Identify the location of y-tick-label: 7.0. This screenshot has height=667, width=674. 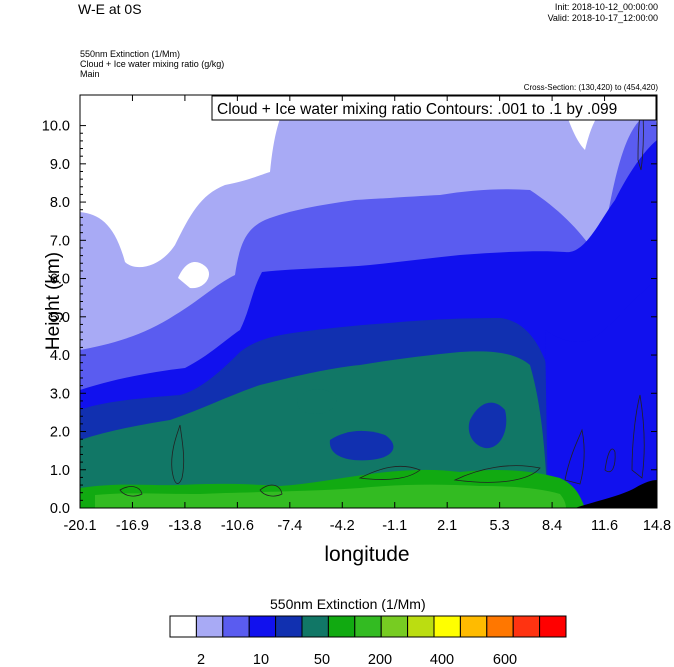
(60, 241).